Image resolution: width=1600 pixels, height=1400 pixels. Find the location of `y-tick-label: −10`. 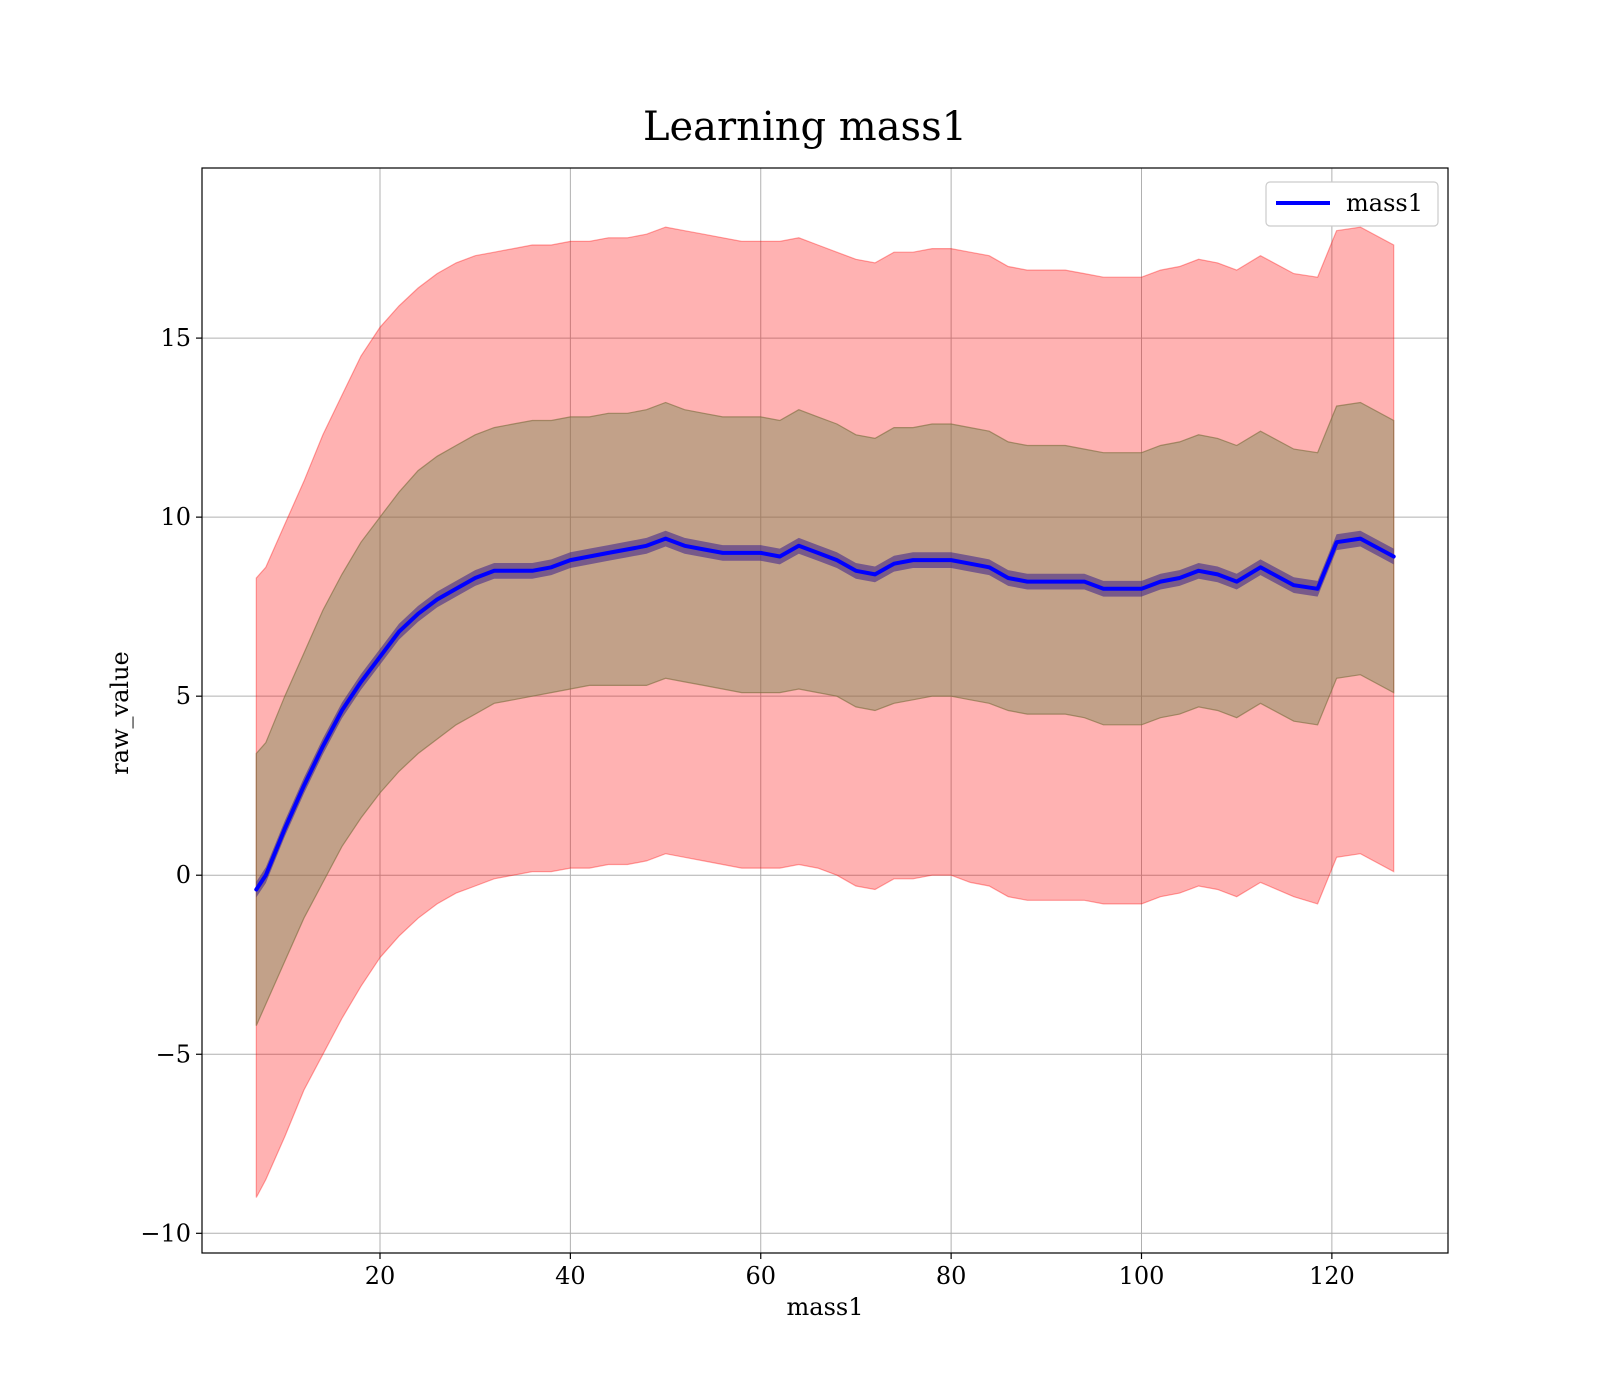

y-tick-label: −10 is located at coordinates (165, 1233).